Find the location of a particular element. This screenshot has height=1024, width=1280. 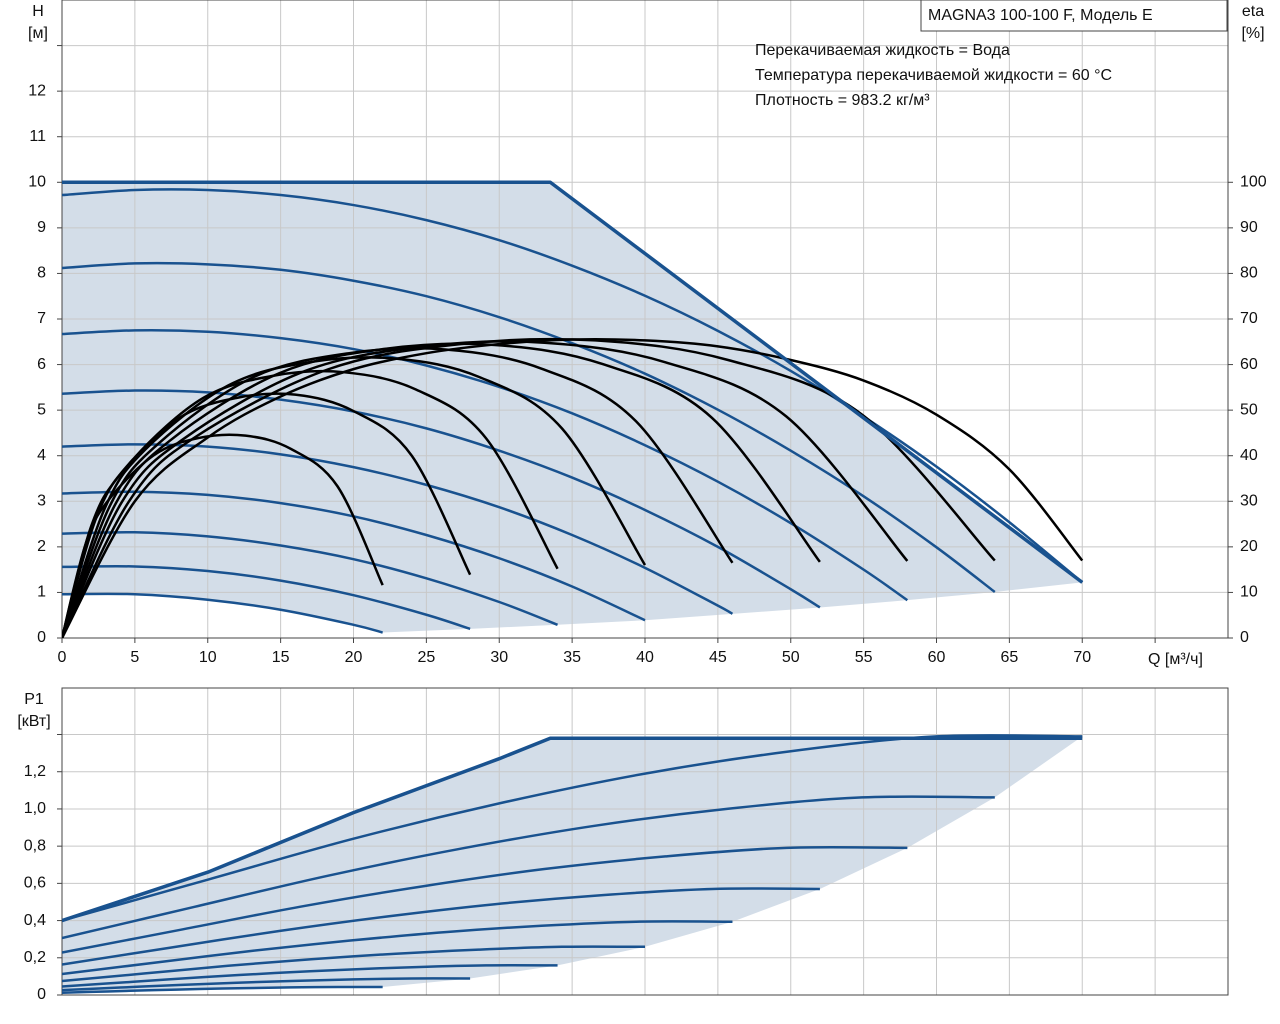

y-tick-label: 3 is located at coordinates (41, 501).